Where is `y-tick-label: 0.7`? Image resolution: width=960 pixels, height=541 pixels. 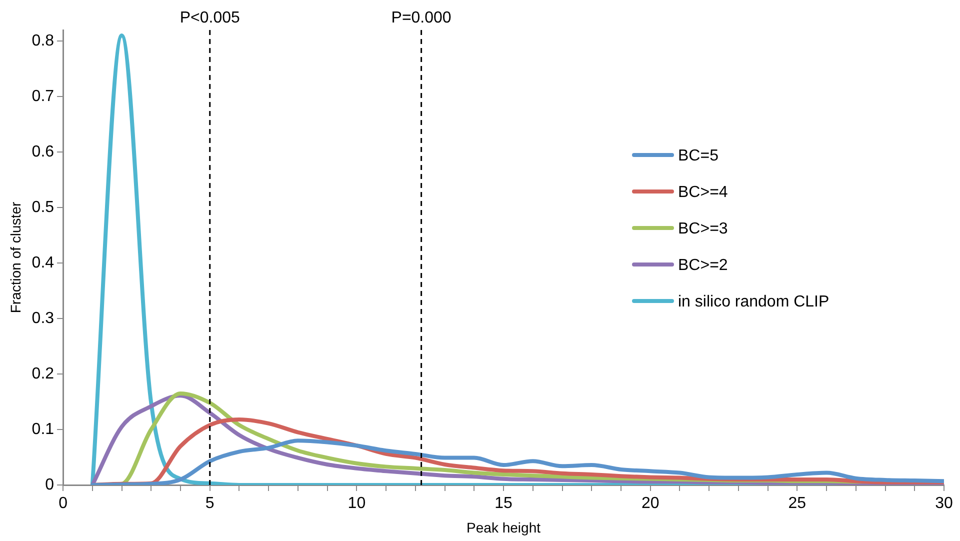
y-tick-label: 0.7 is located at coordinates (43, 96).